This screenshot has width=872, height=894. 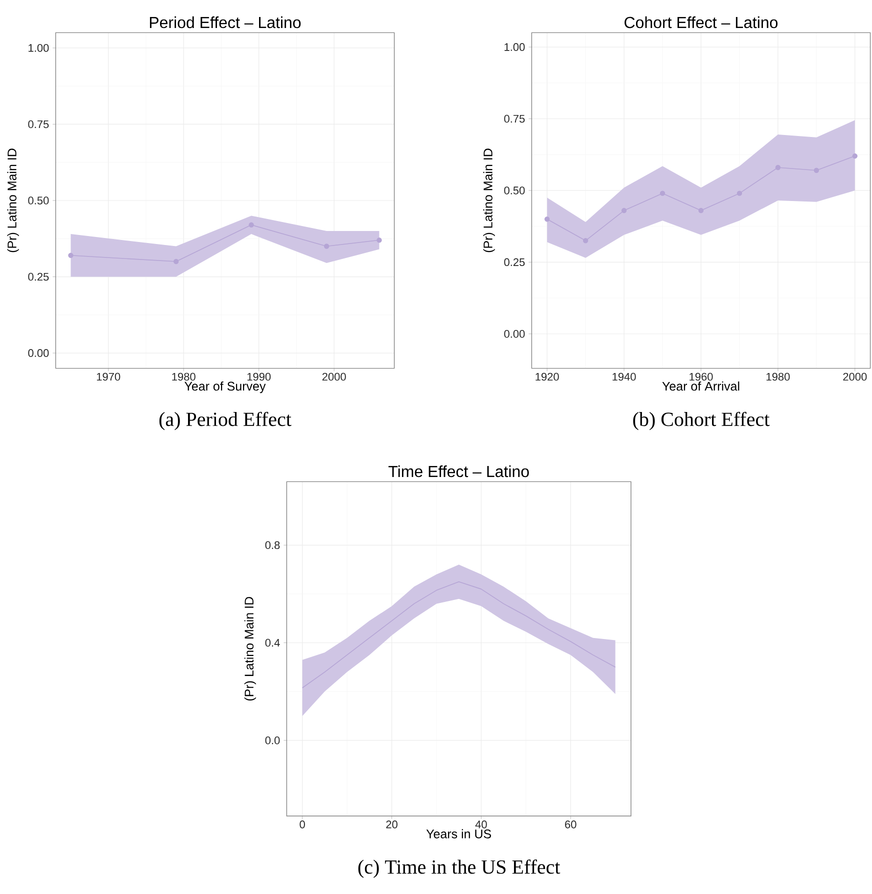 I want to click on text: (a) Period Effect, so click(x=225, y=421).